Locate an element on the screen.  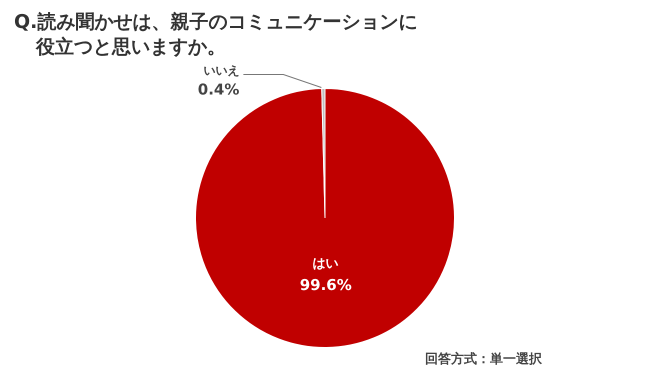
data-label: 0.4% is located at coordinates (219, 89).